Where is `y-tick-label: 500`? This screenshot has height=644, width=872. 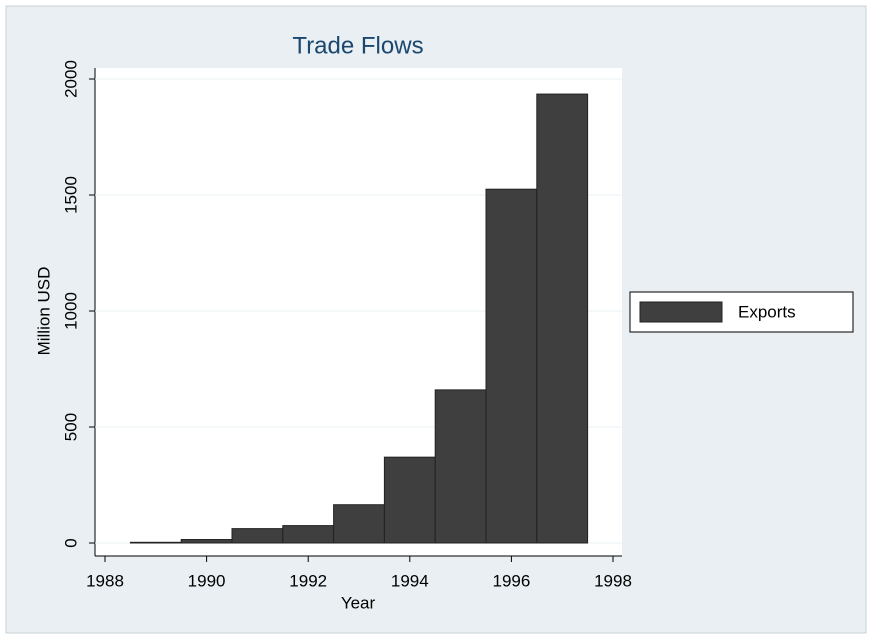
y-tick-label: 500 is located at coordinates (70, 427).